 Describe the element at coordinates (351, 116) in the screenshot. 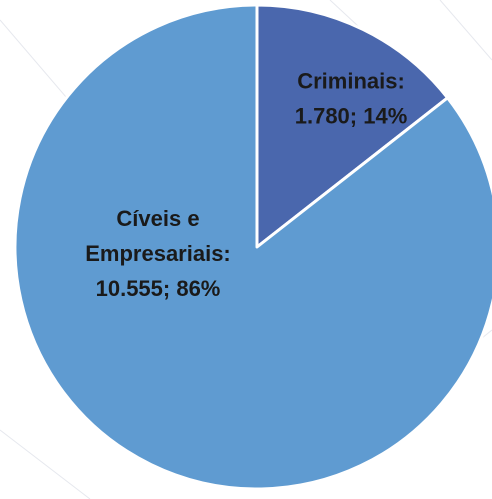

I see `data-label-line: 1.780; 14%` at that location.